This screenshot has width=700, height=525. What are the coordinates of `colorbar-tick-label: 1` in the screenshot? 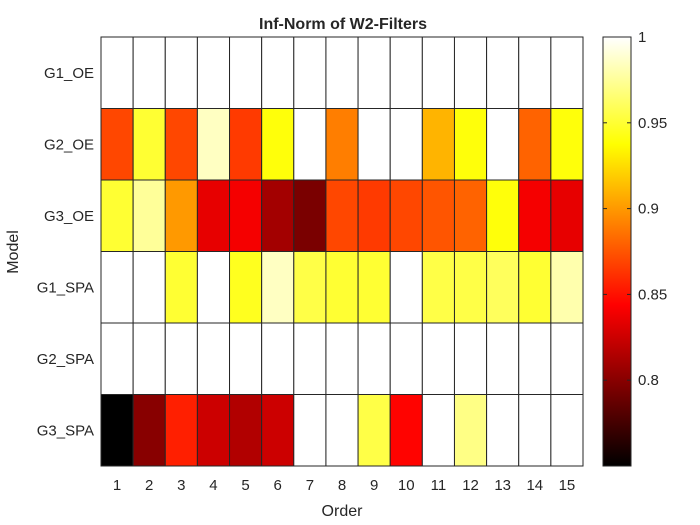 It's located at (642, 37).